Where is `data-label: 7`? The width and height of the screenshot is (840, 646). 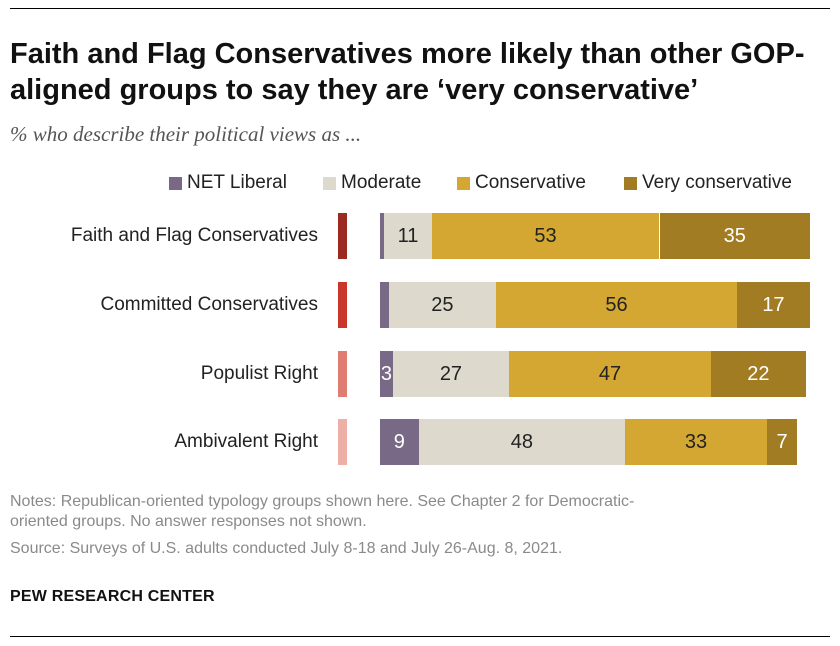
data-label: 7 is located at coordinates (782, 441).